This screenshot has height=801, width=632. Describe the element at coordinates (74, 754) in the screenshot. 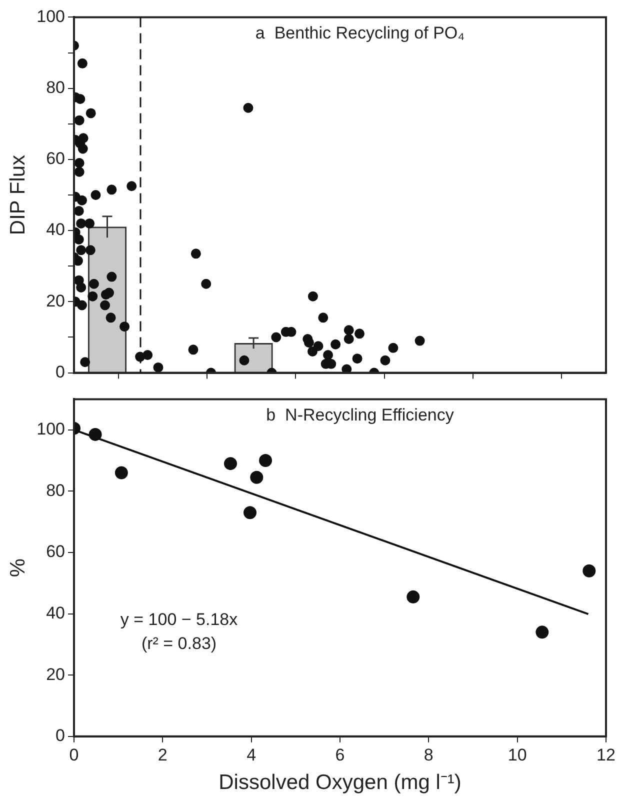

I see `x-tick-label: 0` at that location.